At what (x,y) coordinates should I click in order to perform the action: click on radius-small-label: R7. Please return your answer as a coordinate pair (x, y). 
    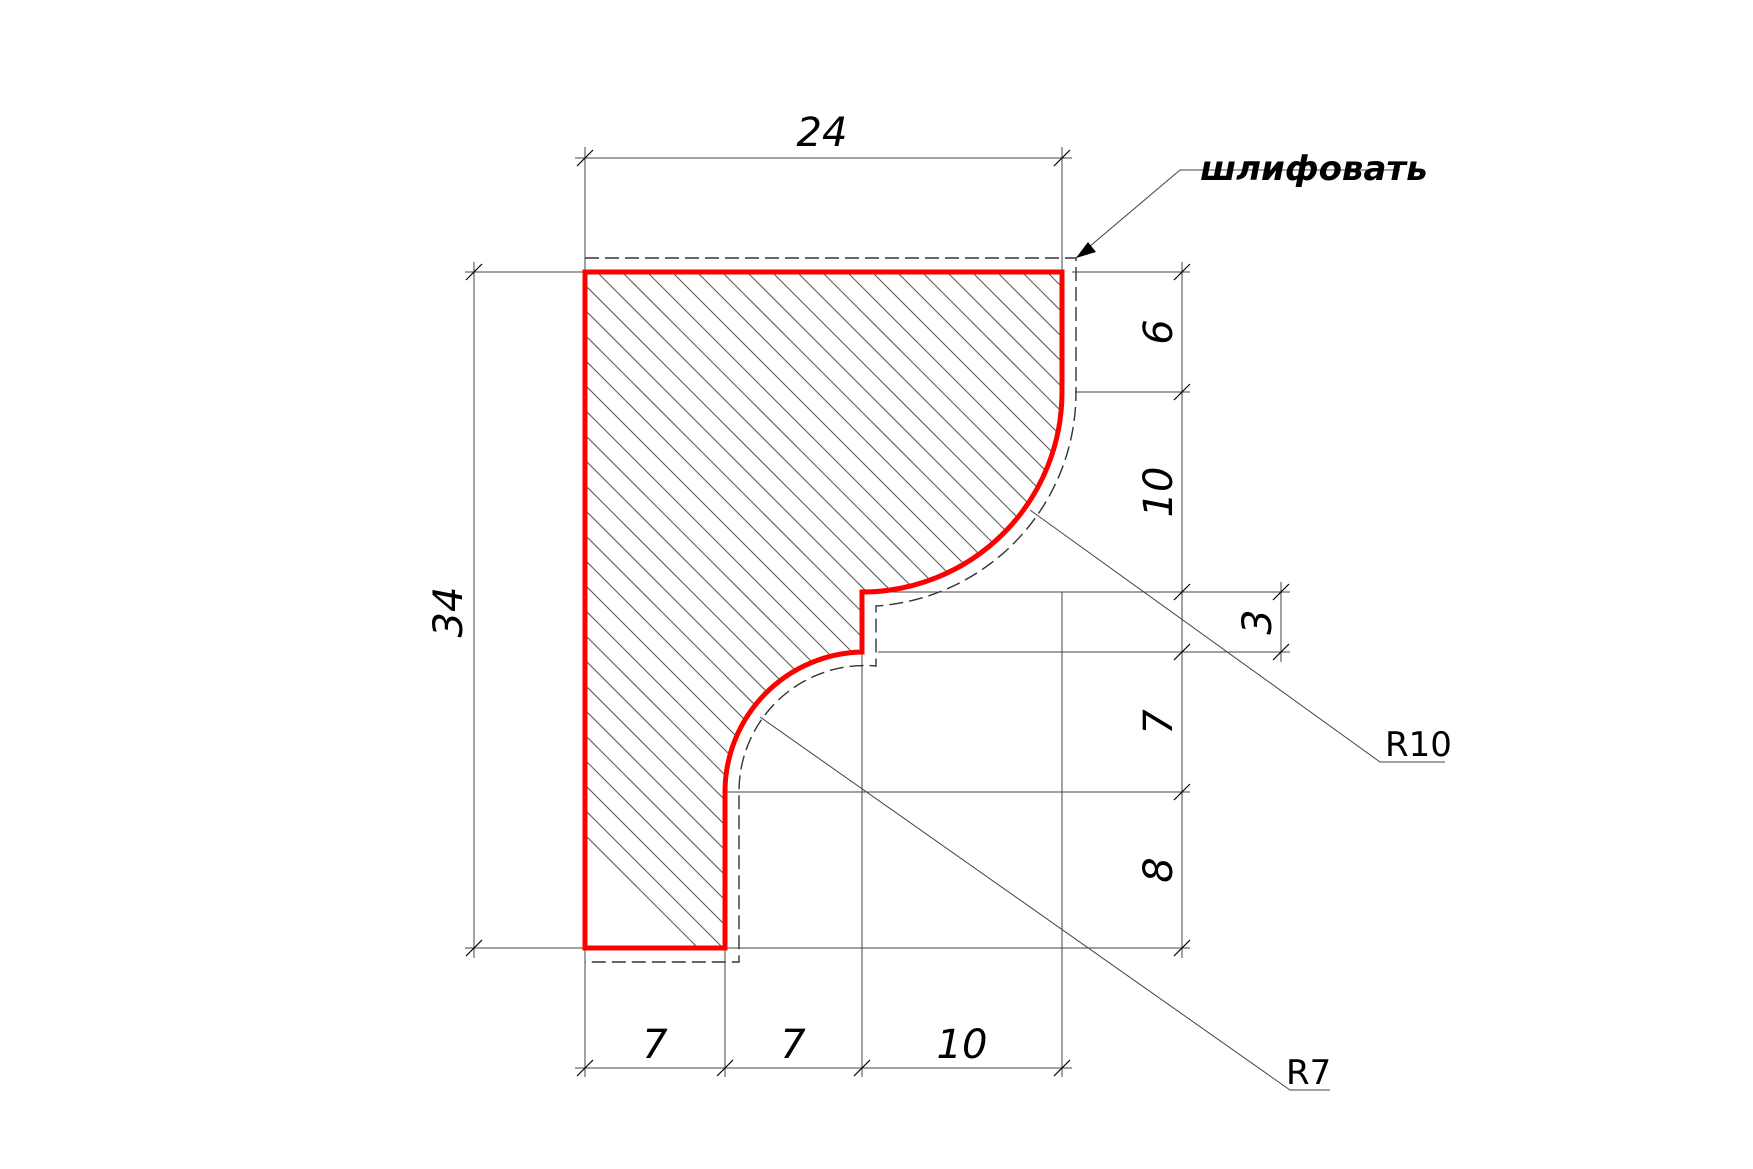
    Looking at the image, I should click on (1308, 1073).